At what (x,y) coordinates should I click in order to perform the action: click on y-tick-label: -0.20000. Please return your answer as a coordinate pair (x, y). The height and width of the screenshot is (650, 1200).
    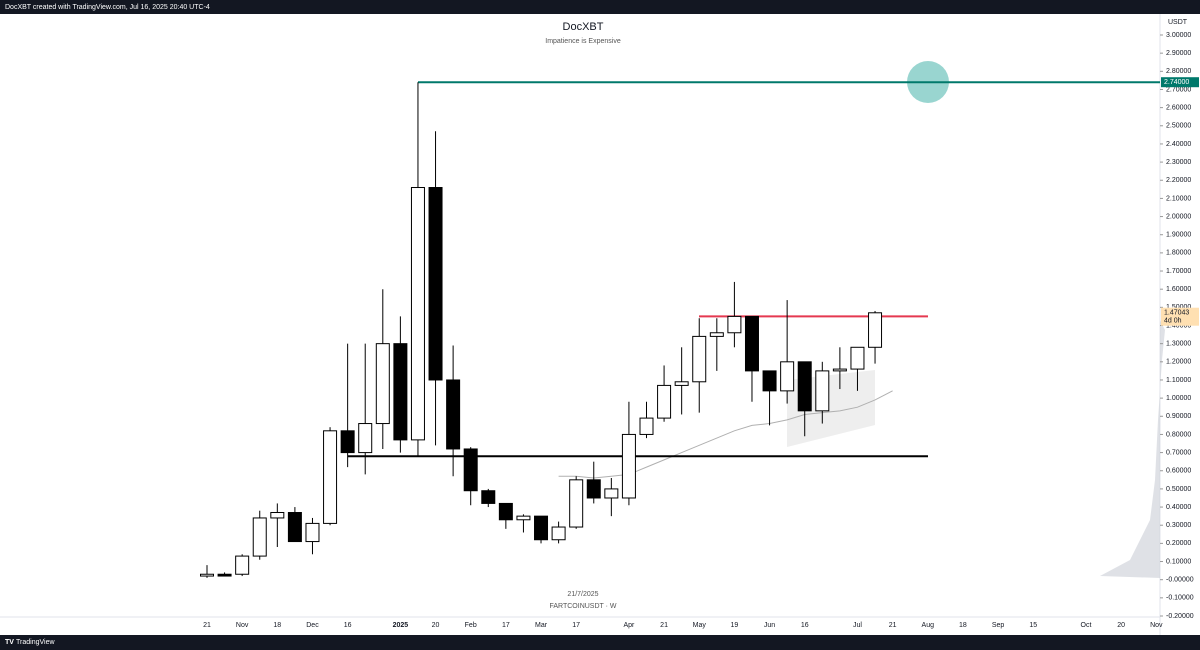
    Looking at the image, I should click on (1180, 616).